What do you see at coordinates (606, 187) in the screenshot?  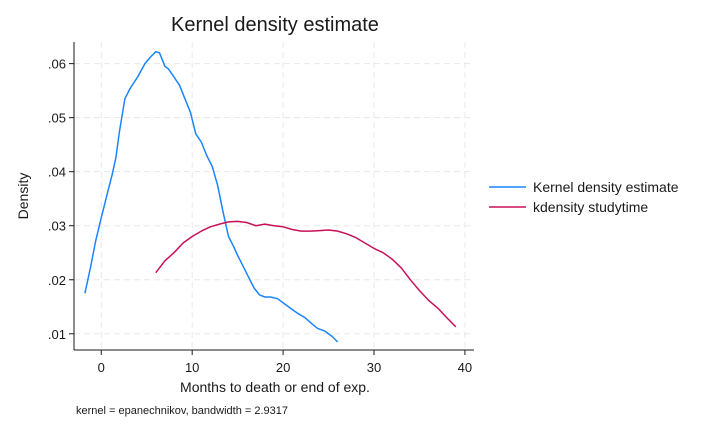 I see `legend-label: Kernel density estimate` at bounding box center [606, 187].